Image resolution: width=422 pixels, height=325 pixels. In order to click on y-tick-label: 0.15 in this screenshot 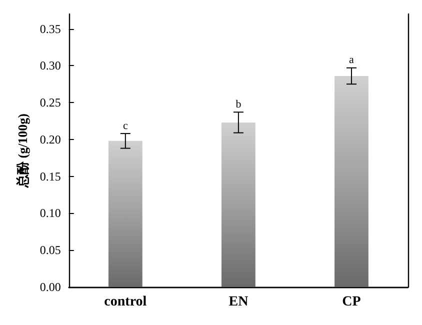, I will do `click(50, 176)`.